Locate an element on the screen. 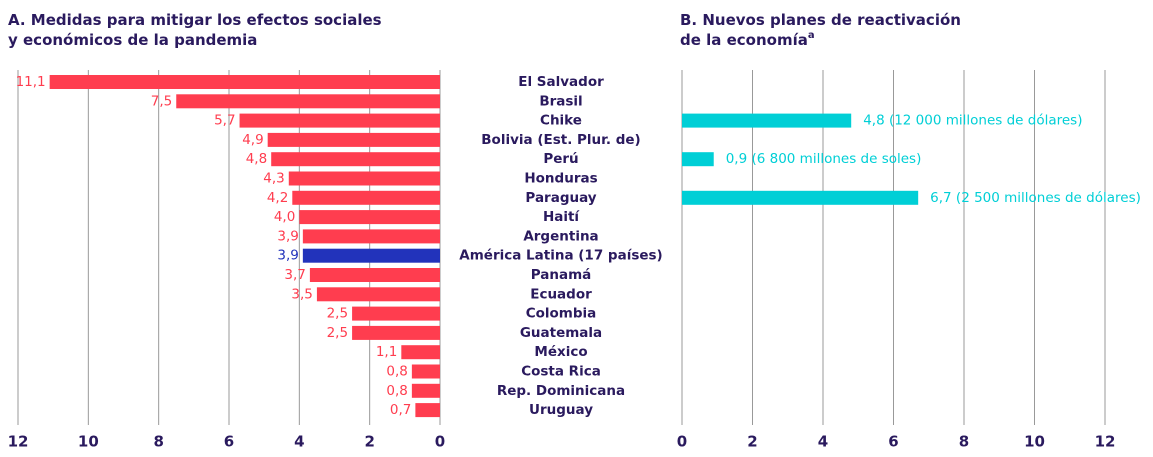 The width and height of the screenshot is (1153, 457). value-label: 0,9 (6 800 millones de soles) is located at coordinates (824, 159).